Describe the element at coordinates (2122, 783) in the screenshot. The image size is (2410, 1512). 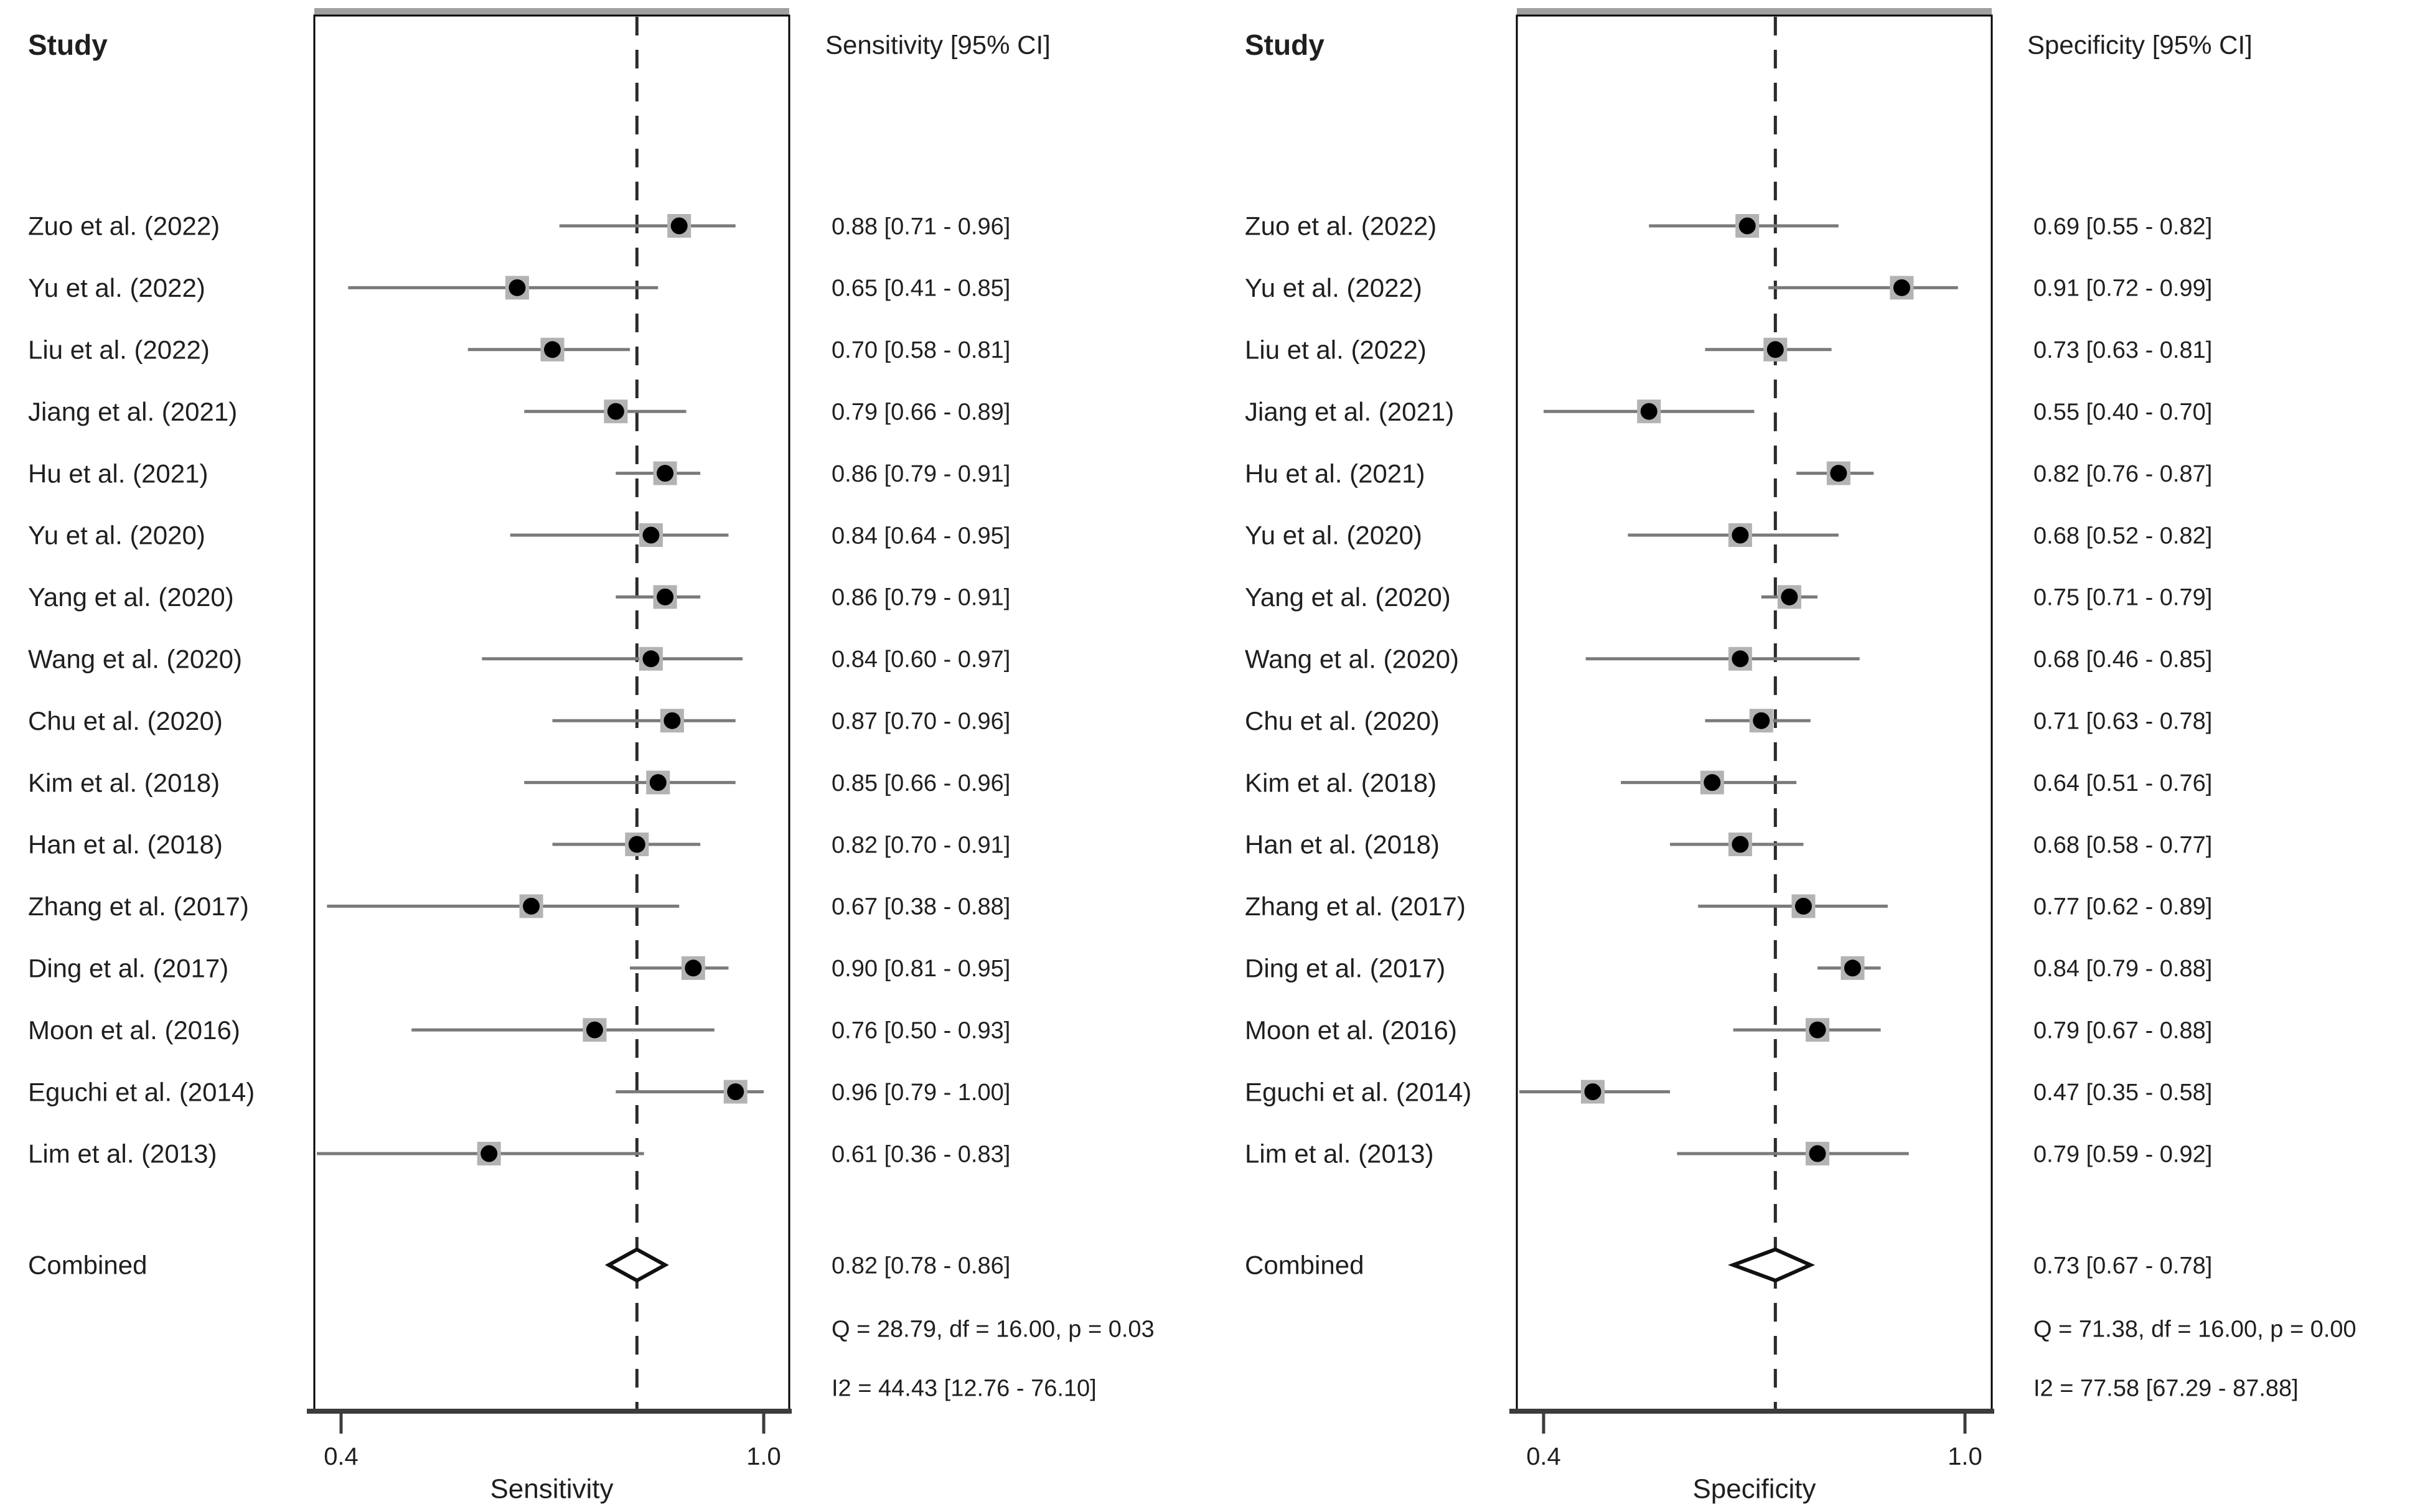
I see `estimate-text: 0.64 [0.51 - 0.76]` at that location.